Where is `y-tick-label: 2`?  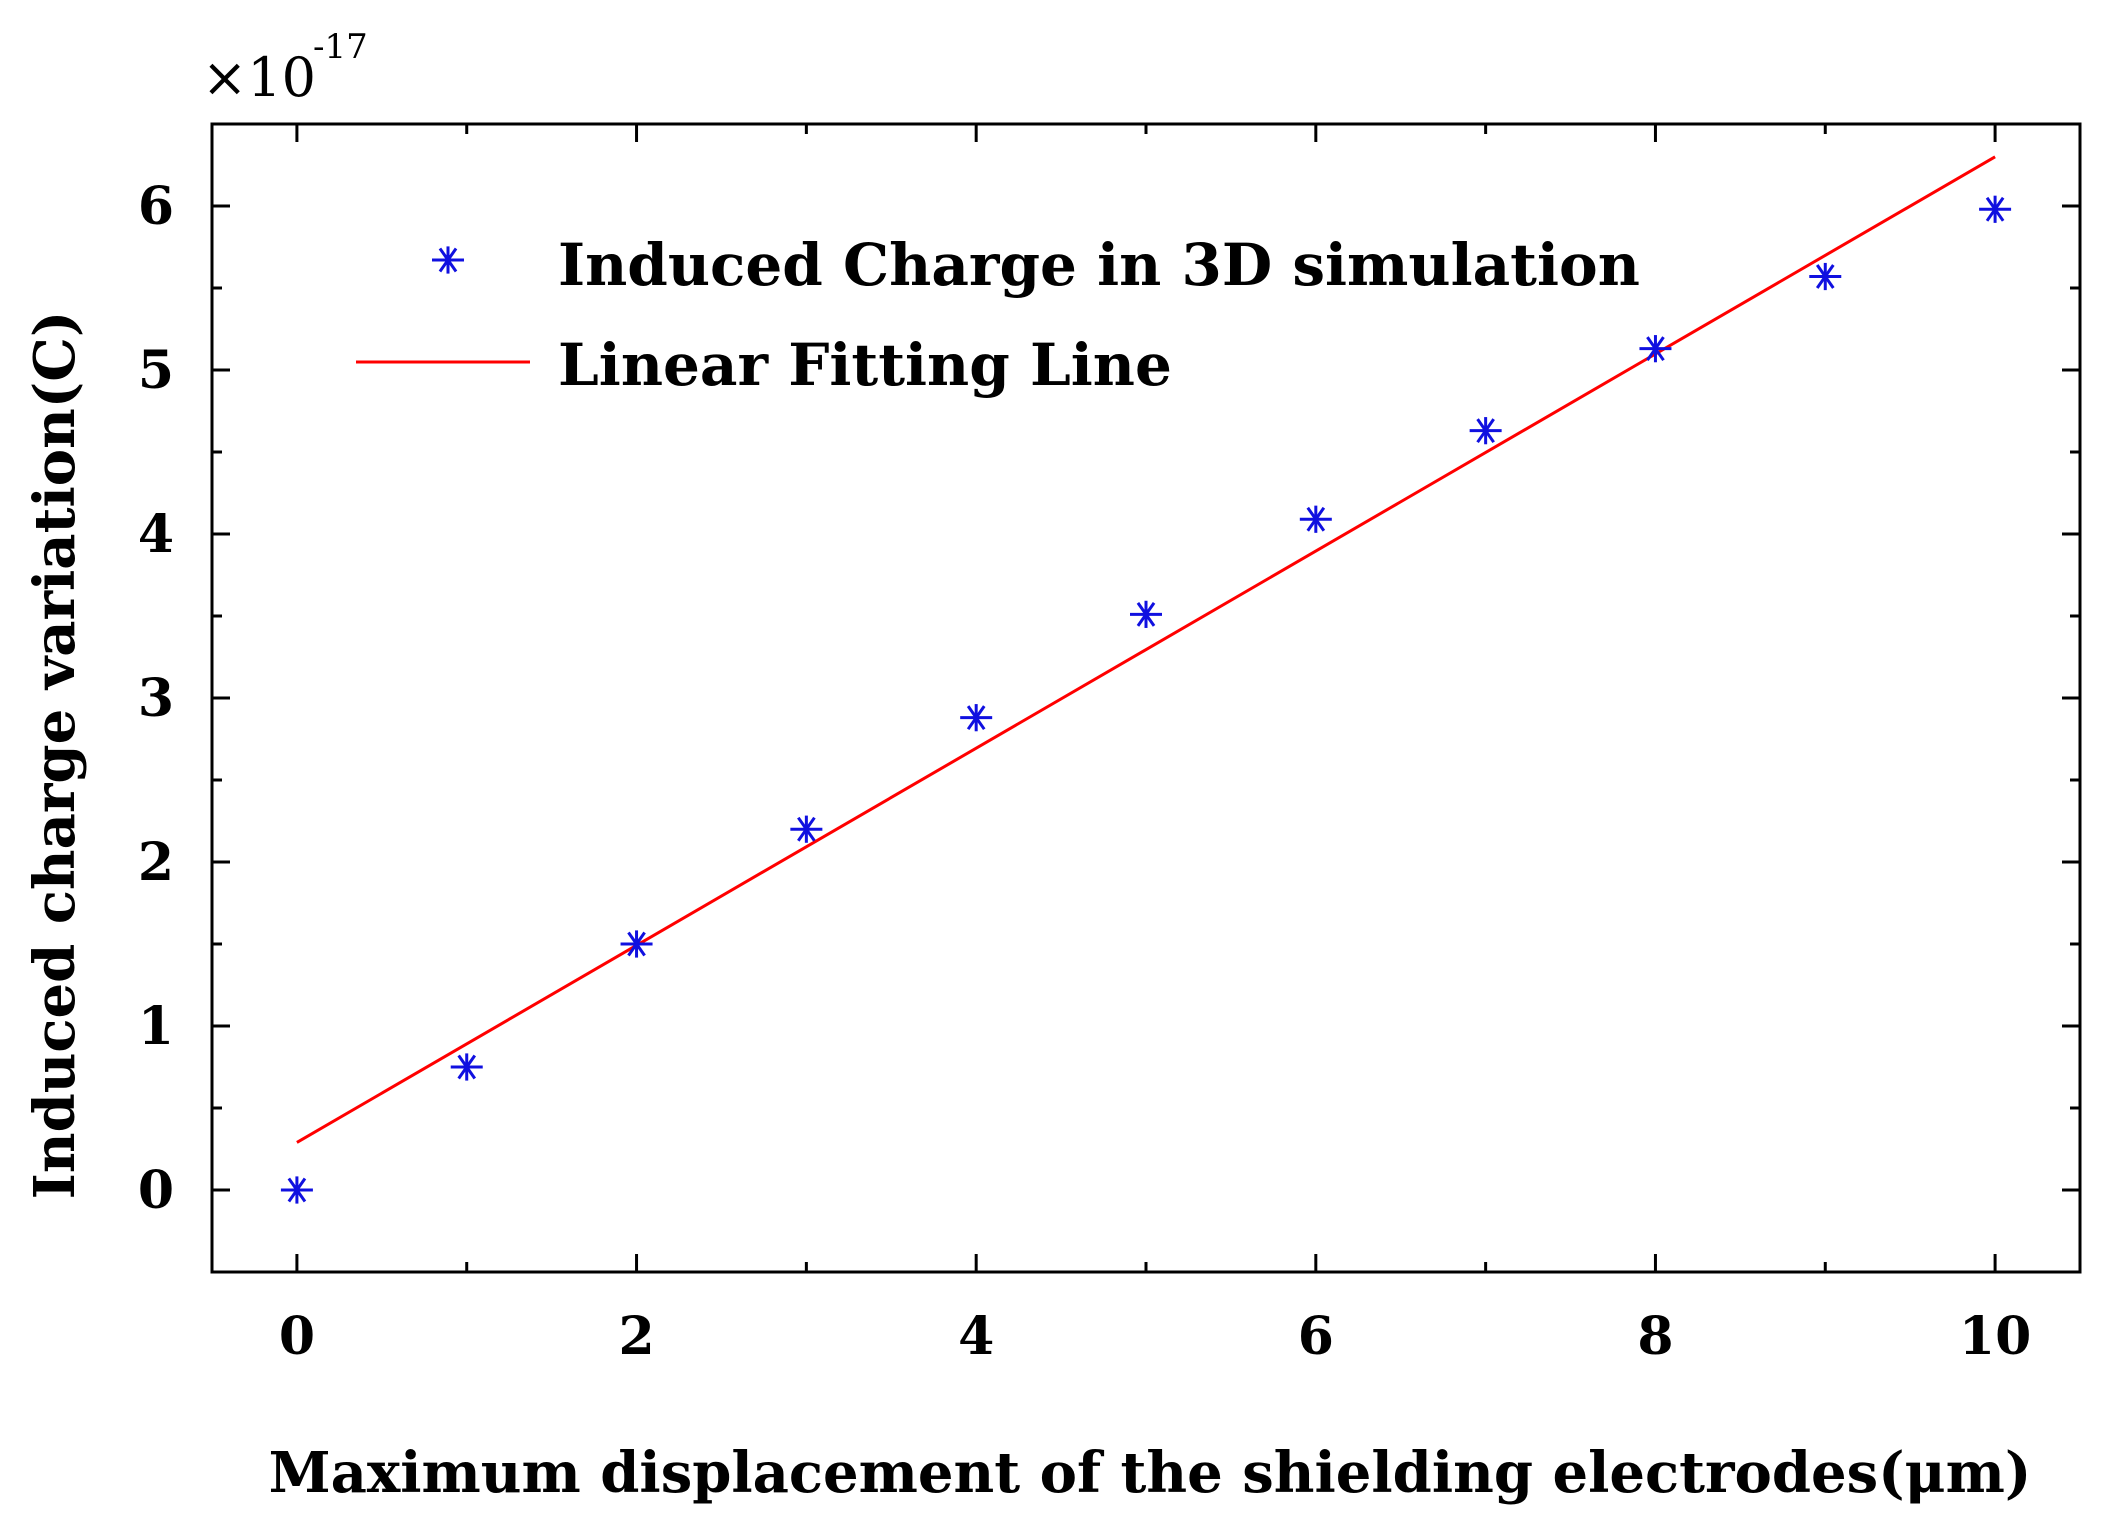
y-tick-label: 2 is located at coordinates (156, 862).